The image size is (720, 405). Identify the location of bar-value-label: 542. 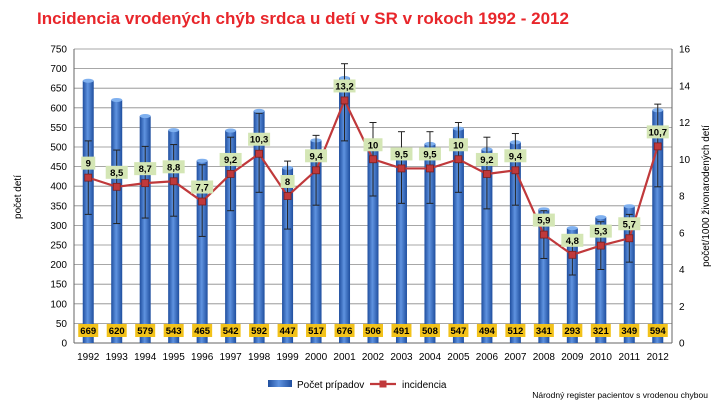
(231, 331).